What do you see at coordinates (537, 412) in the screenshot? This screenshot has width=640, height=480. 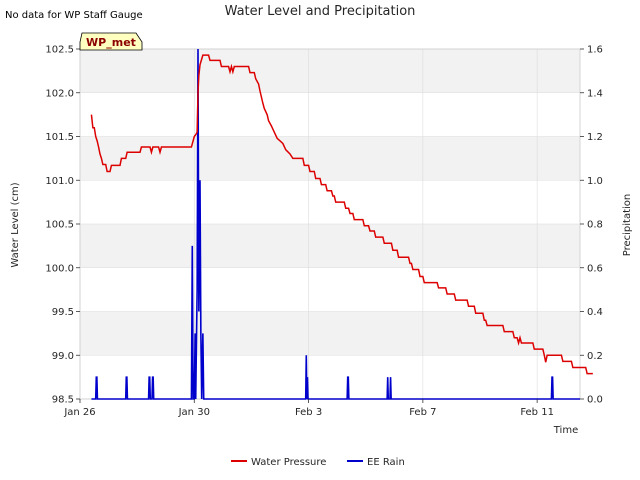 I see `x-tick-label: Feb 11` at bounding box center [537, 412].